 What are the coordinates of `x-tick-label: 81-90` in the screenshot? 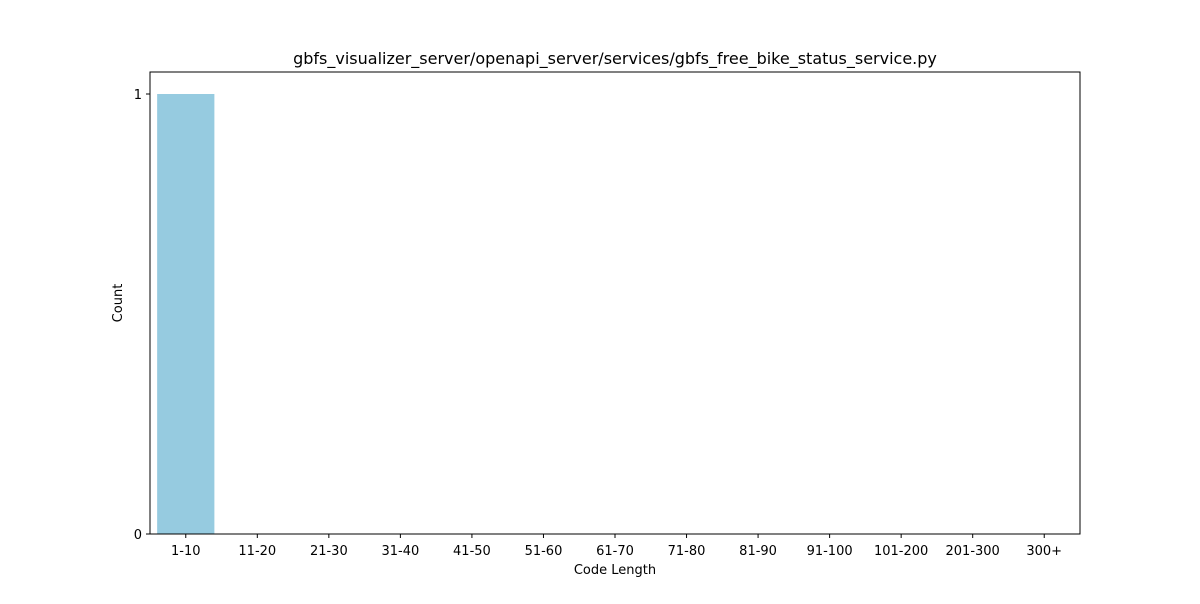 It's located at (758, 551).